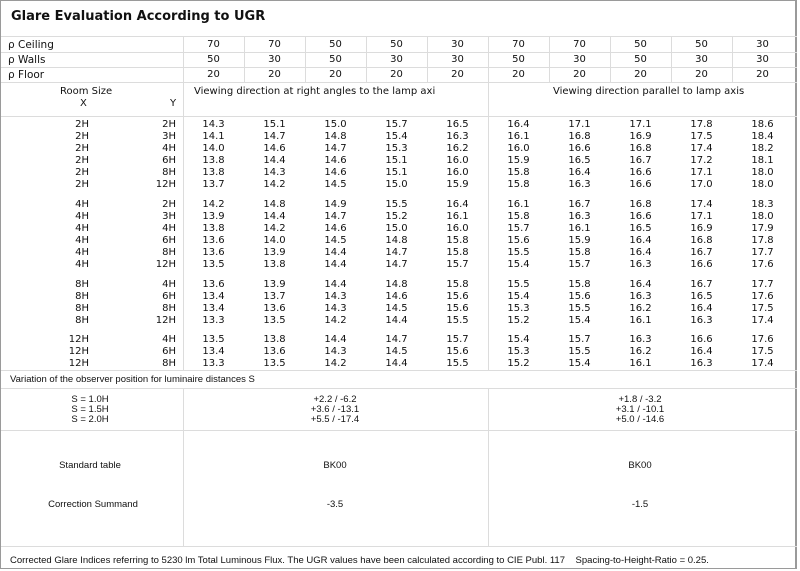  I want to click on correction-parallel: -1.5, so click(640, 504).